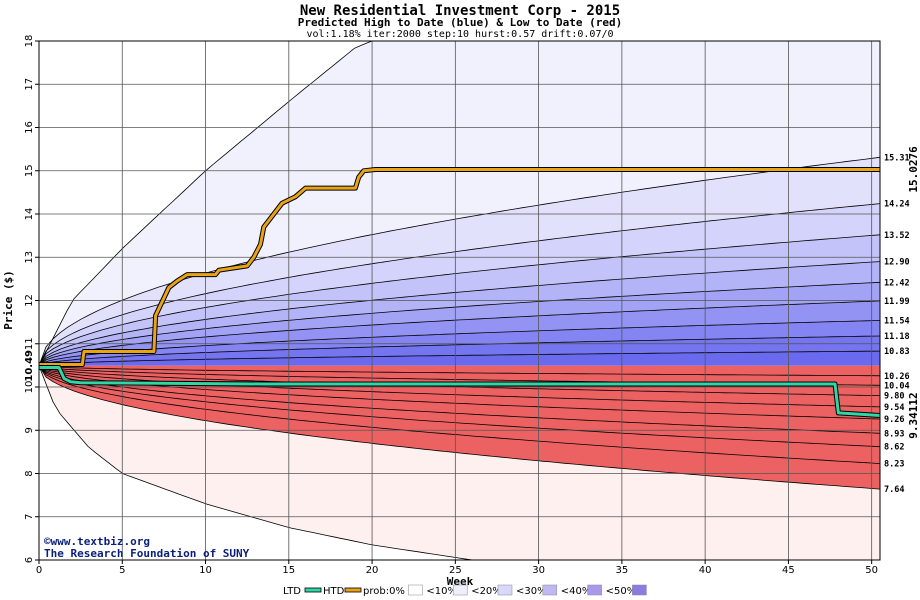 The image size is (920, 600). Describe the element at coordinates (334, 591) in the screenshot. I see `legend-label: HTD` at that location.